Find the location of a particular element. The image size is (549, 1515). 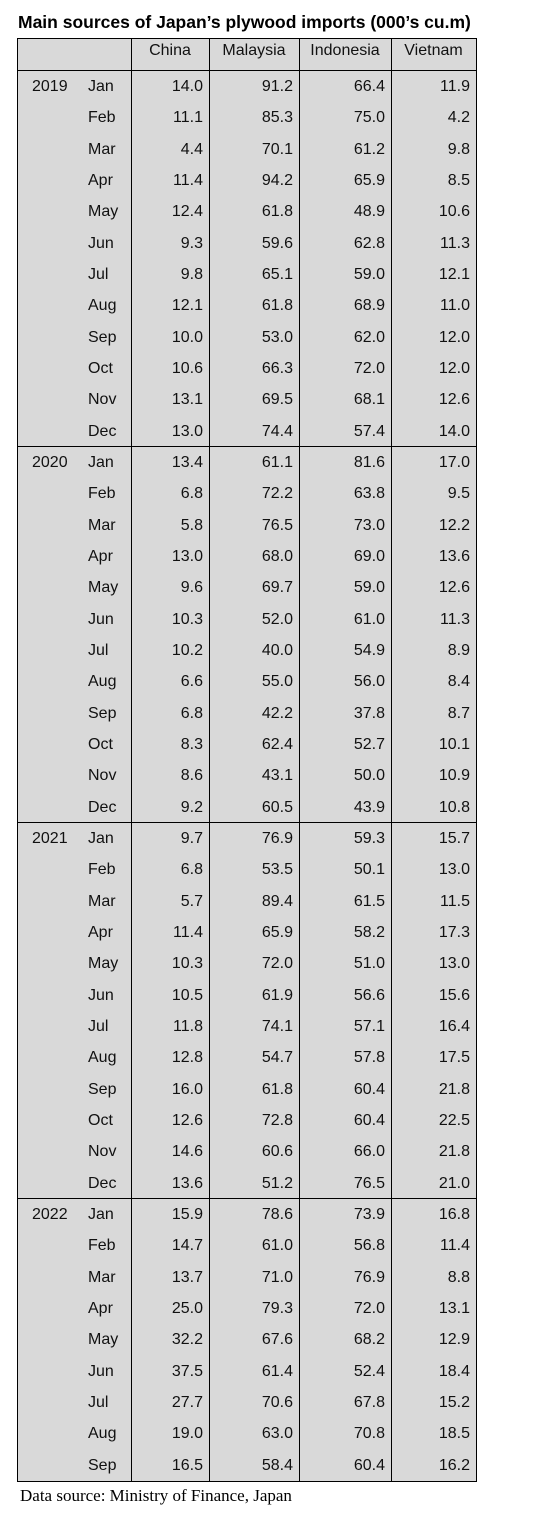

value-cell: 62.4 is located at coordinates (277, 744).